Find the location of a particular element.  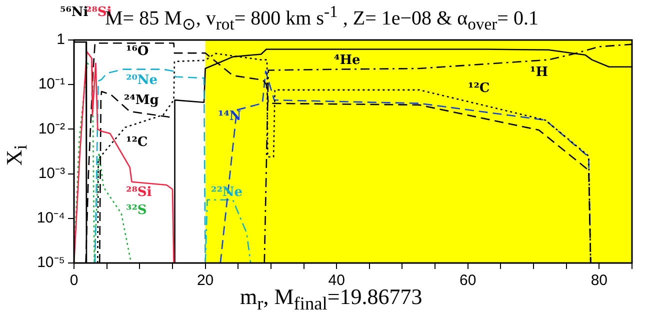

y-tick-label: 10⁻¹ is located at coordinates (51, 84).